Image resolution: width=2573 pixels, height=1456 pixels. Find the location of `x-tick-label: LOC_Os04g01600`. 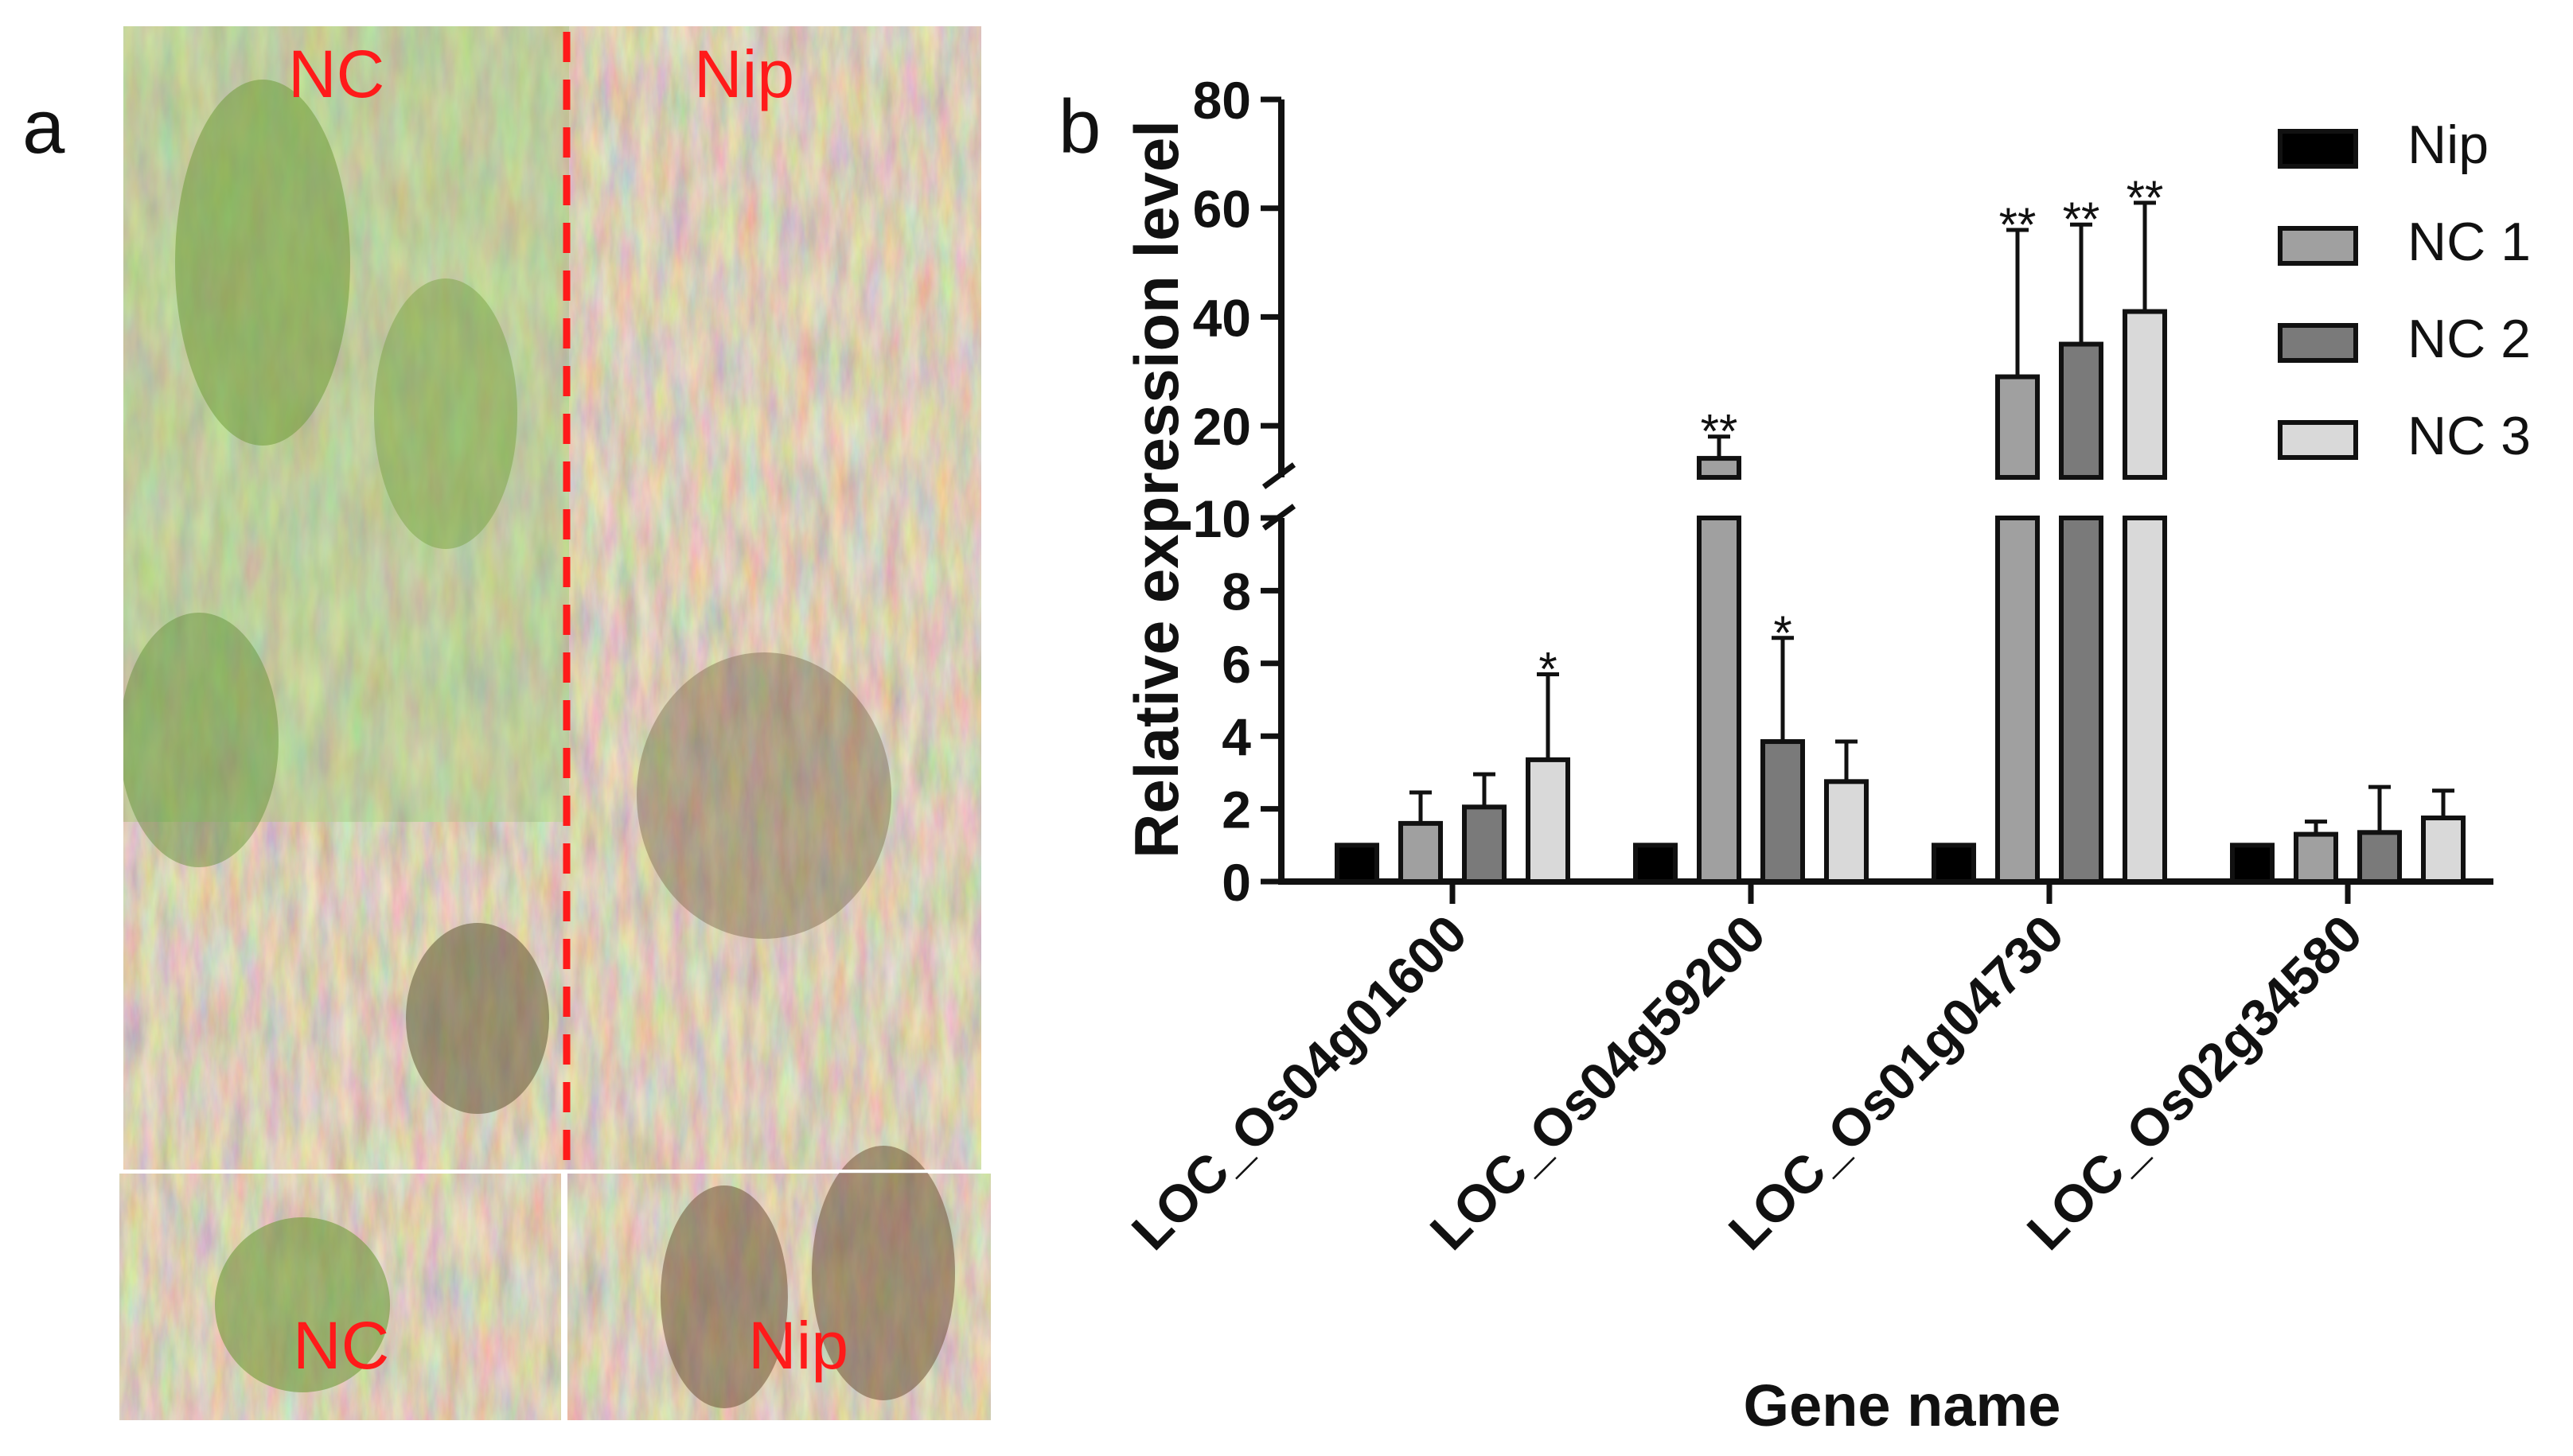

x-tick-label: LOC_Os04g01600 is located at coordinates (1299, 1082).